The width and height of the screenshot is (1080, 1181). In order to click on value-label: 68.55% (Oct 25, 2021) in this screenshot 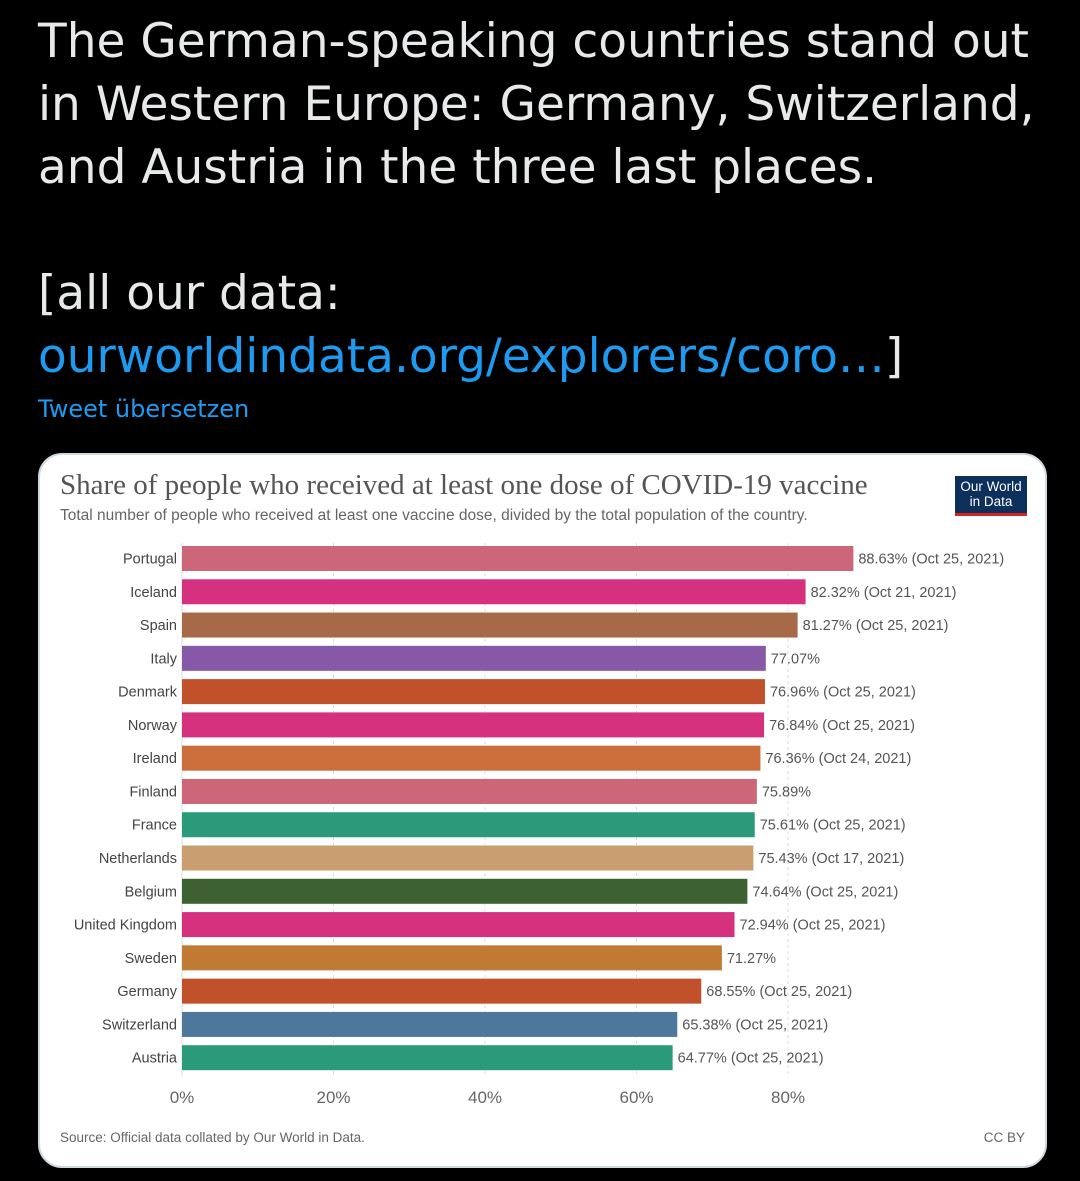, I will do `click(779, 992)`.